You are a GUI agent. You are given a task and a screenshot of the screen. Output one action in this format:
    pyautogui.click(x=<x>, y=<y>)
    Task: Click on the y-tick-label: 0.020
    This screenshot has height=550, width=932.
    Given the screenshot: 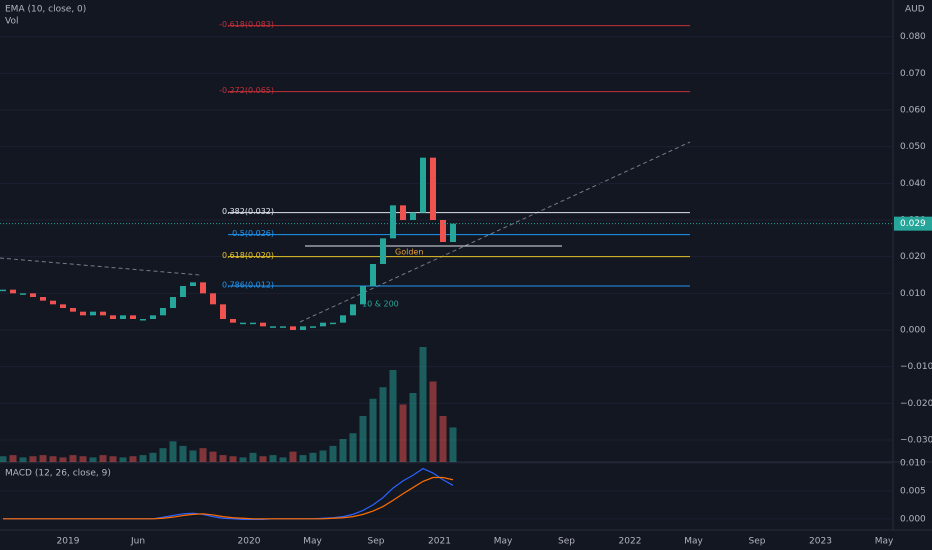 What is the action you would take?
    pyautogui.click(x=913, y=257)
    